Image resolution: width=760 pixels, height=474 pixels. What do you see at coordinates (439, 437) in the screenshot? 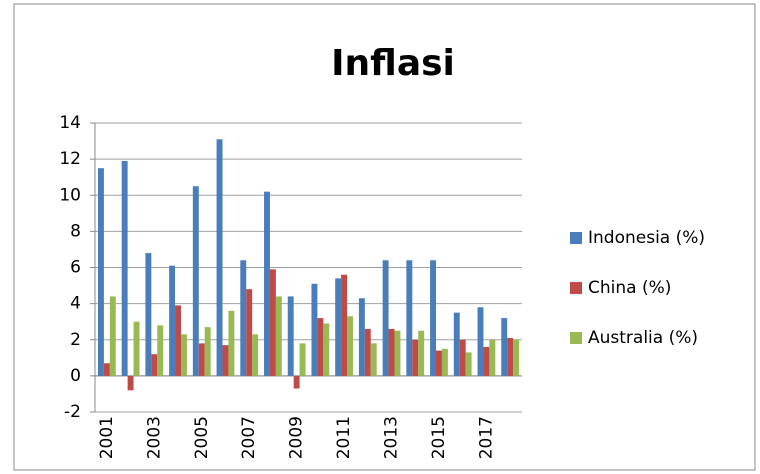
I see `x-tick-label: 2015` at bounding box center [439, 437].